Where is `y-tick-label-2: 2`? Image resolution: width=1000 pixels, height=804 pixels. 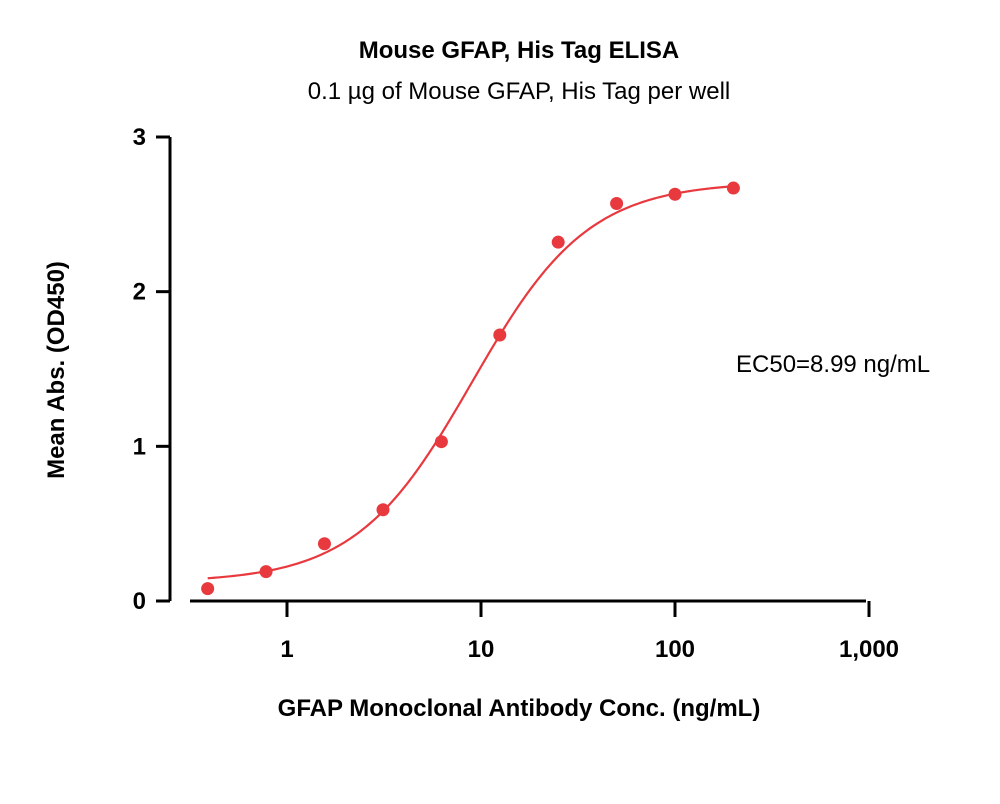 y-tick-label-2: 2 is located at coordinates (139, 292).